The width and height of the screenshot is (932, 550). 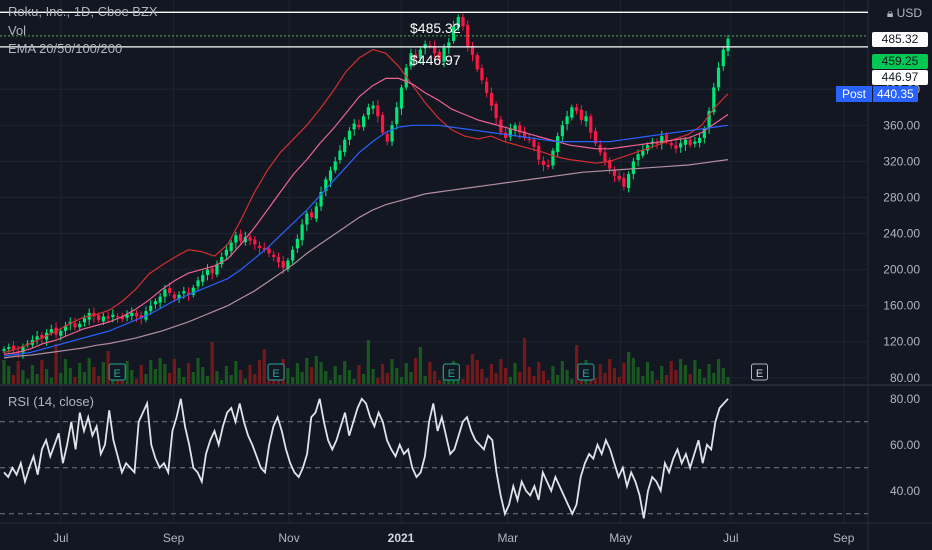 What do you see at coordinates (901, 161) in the screenshot?
I see `y-tick-label: 320.00` at bounding box center [901, 161].